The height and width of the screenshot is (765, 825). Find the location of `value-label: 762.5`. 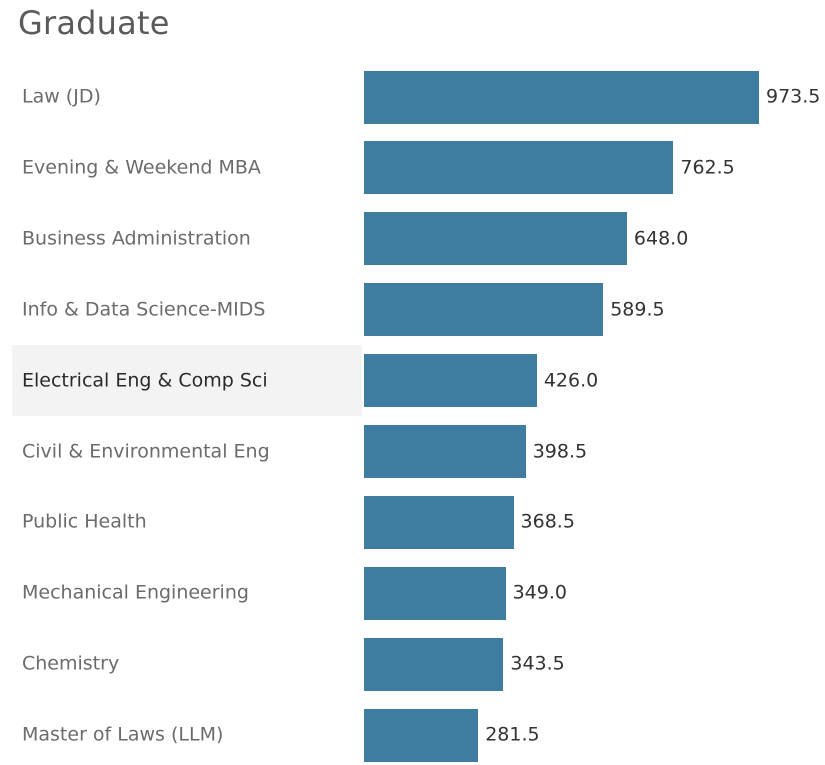

value-label: 762.5 is located at coordinates (707, 167).